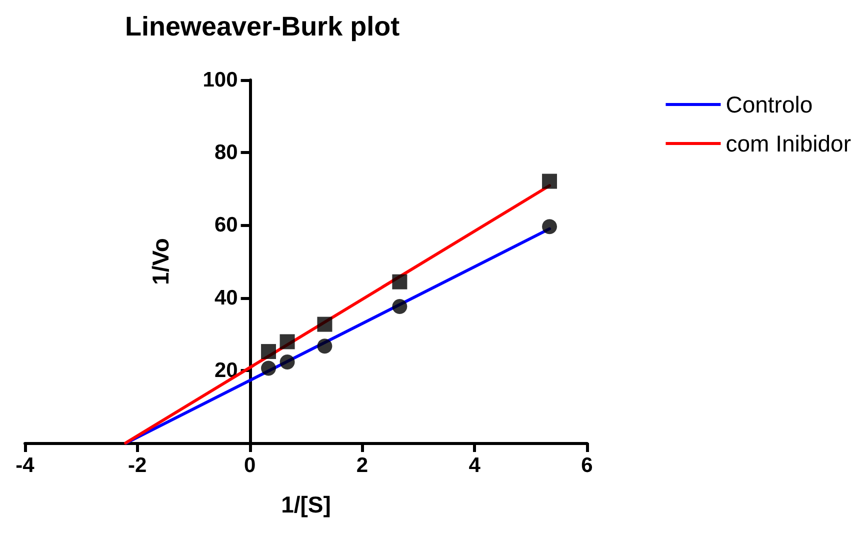 Image resolution: width=864 pixels, height=533 pixels. What do you see at coordinates (137, 465) in the screenshot?
I see `x-tick-label: -2` at bounding box center [137, 465].